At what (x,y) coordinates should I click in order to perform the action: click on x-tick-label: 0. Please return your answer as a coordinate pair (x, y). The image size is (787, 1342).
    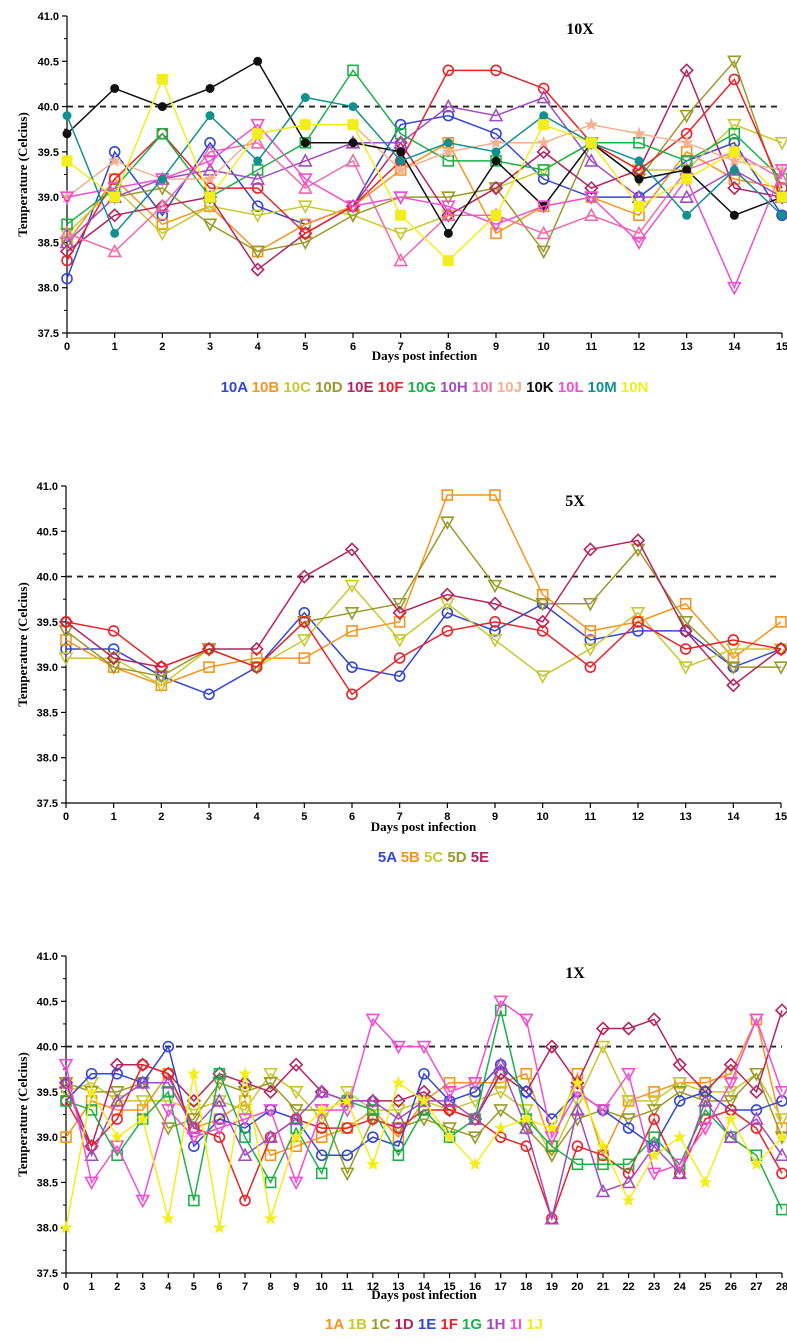
    Looking at the image, I should click on (66, 817).